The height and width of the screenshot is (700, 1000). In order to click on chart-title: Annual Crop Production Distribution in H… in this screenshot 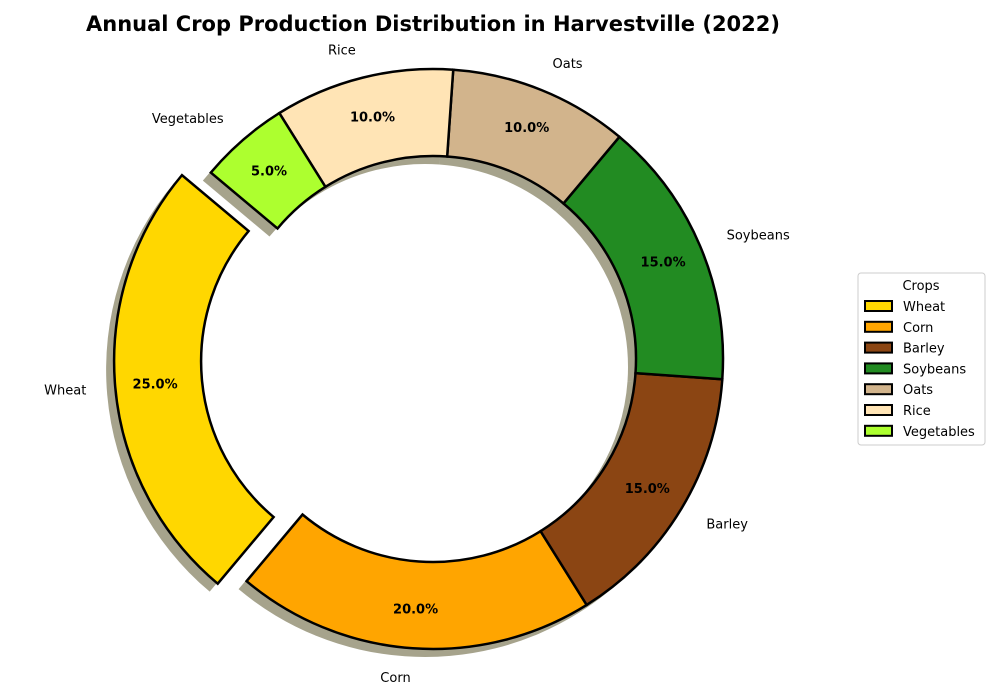, I will do `click(433, 24)`.